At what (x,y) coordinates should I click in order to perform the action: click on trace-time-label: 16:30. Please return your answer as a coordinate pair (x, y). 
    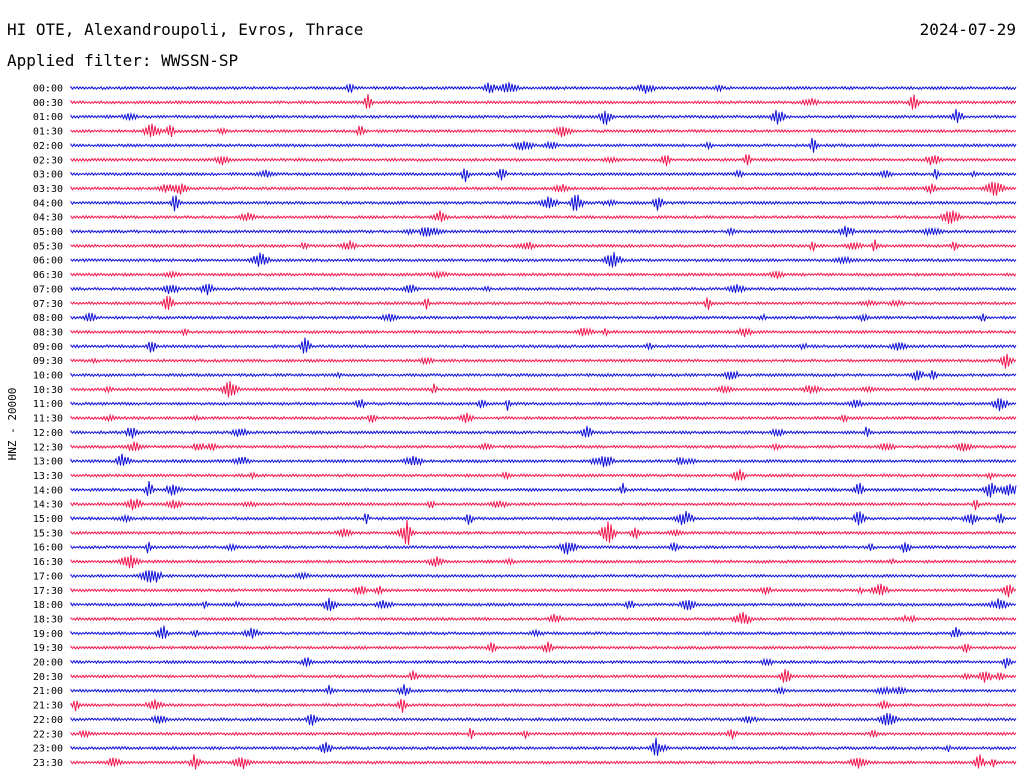
    Looking at the image, I should click on (48, 562).